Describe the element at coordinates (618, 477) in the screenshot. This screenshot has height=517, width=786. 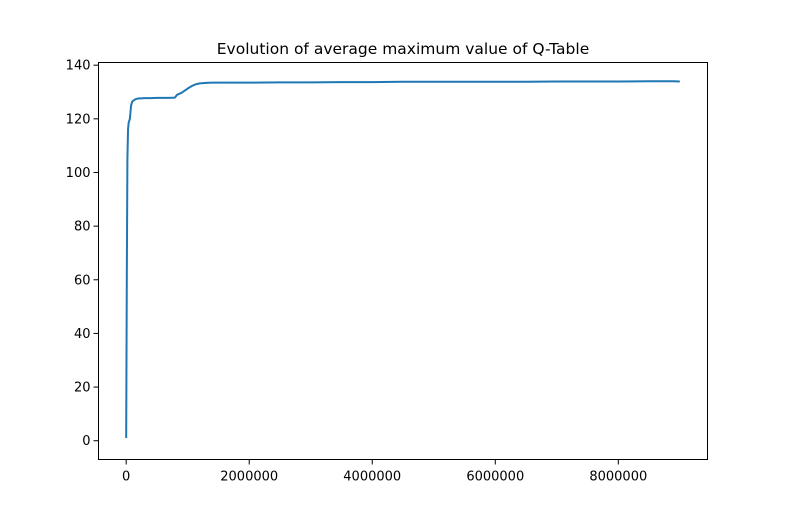
I see `x-tick-label: 8000000` at that location.